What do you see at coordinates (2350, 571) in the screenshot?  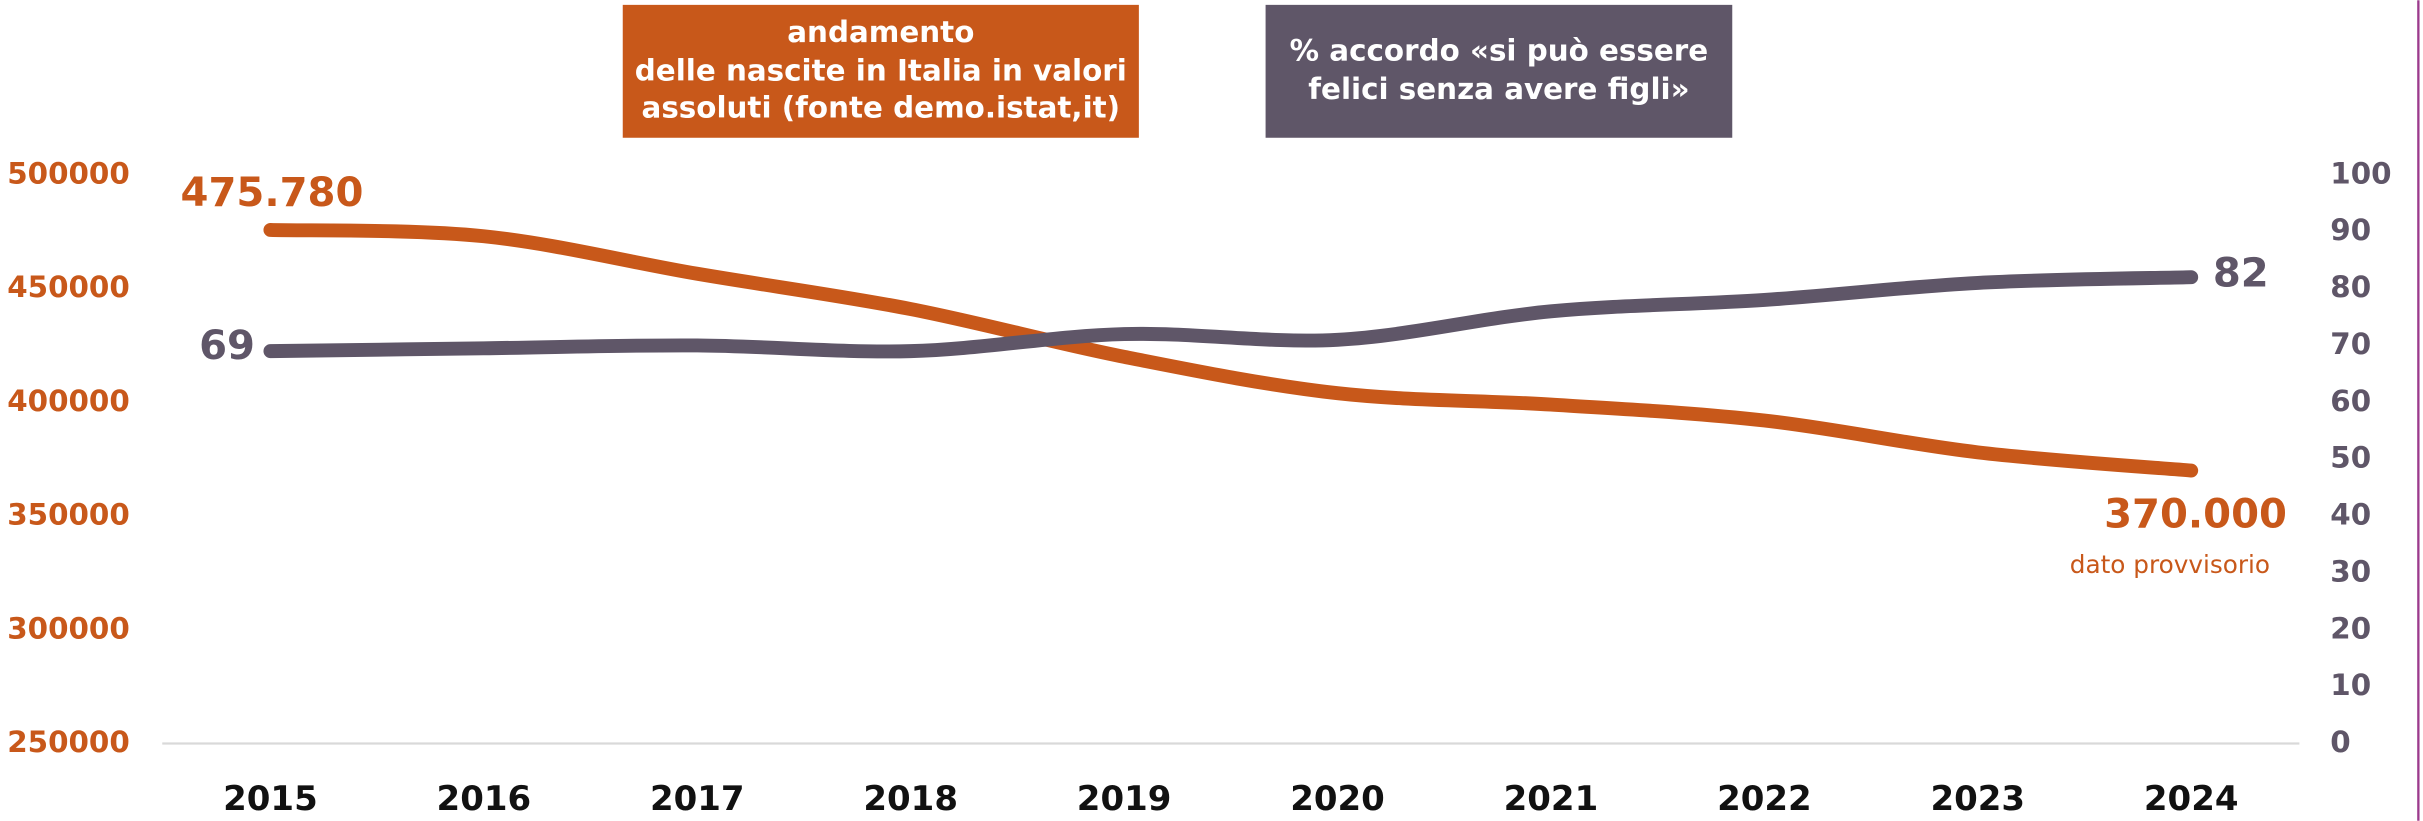 I see `y2-tick-label: 30` at bounding box center [2350, 571].